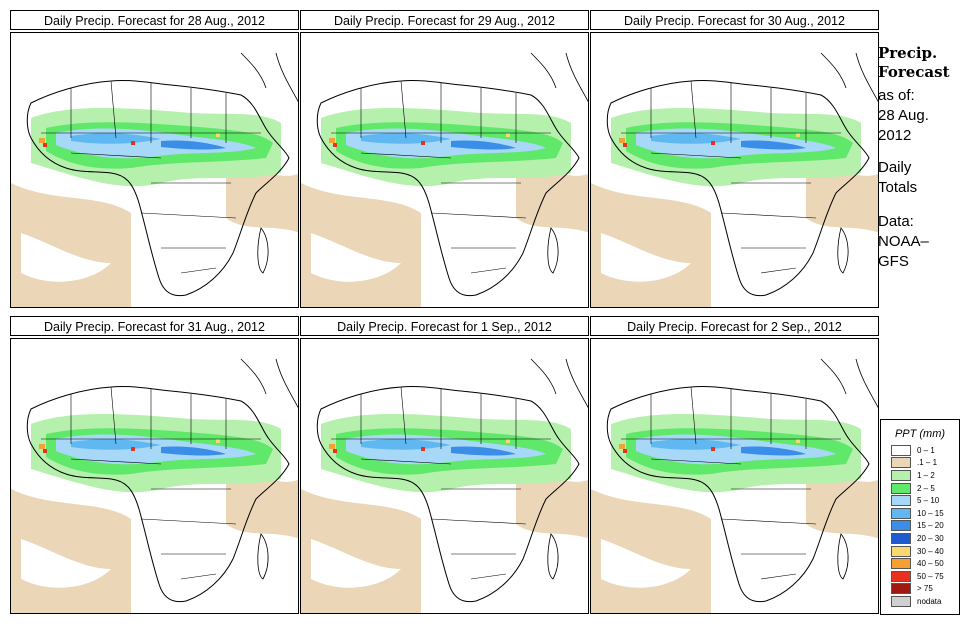 The height and width of the screenshot is (628, 965). I want to click on panel-title: Daily Precip. Forecast for 1 Sep., 2012, so click(444, 326).